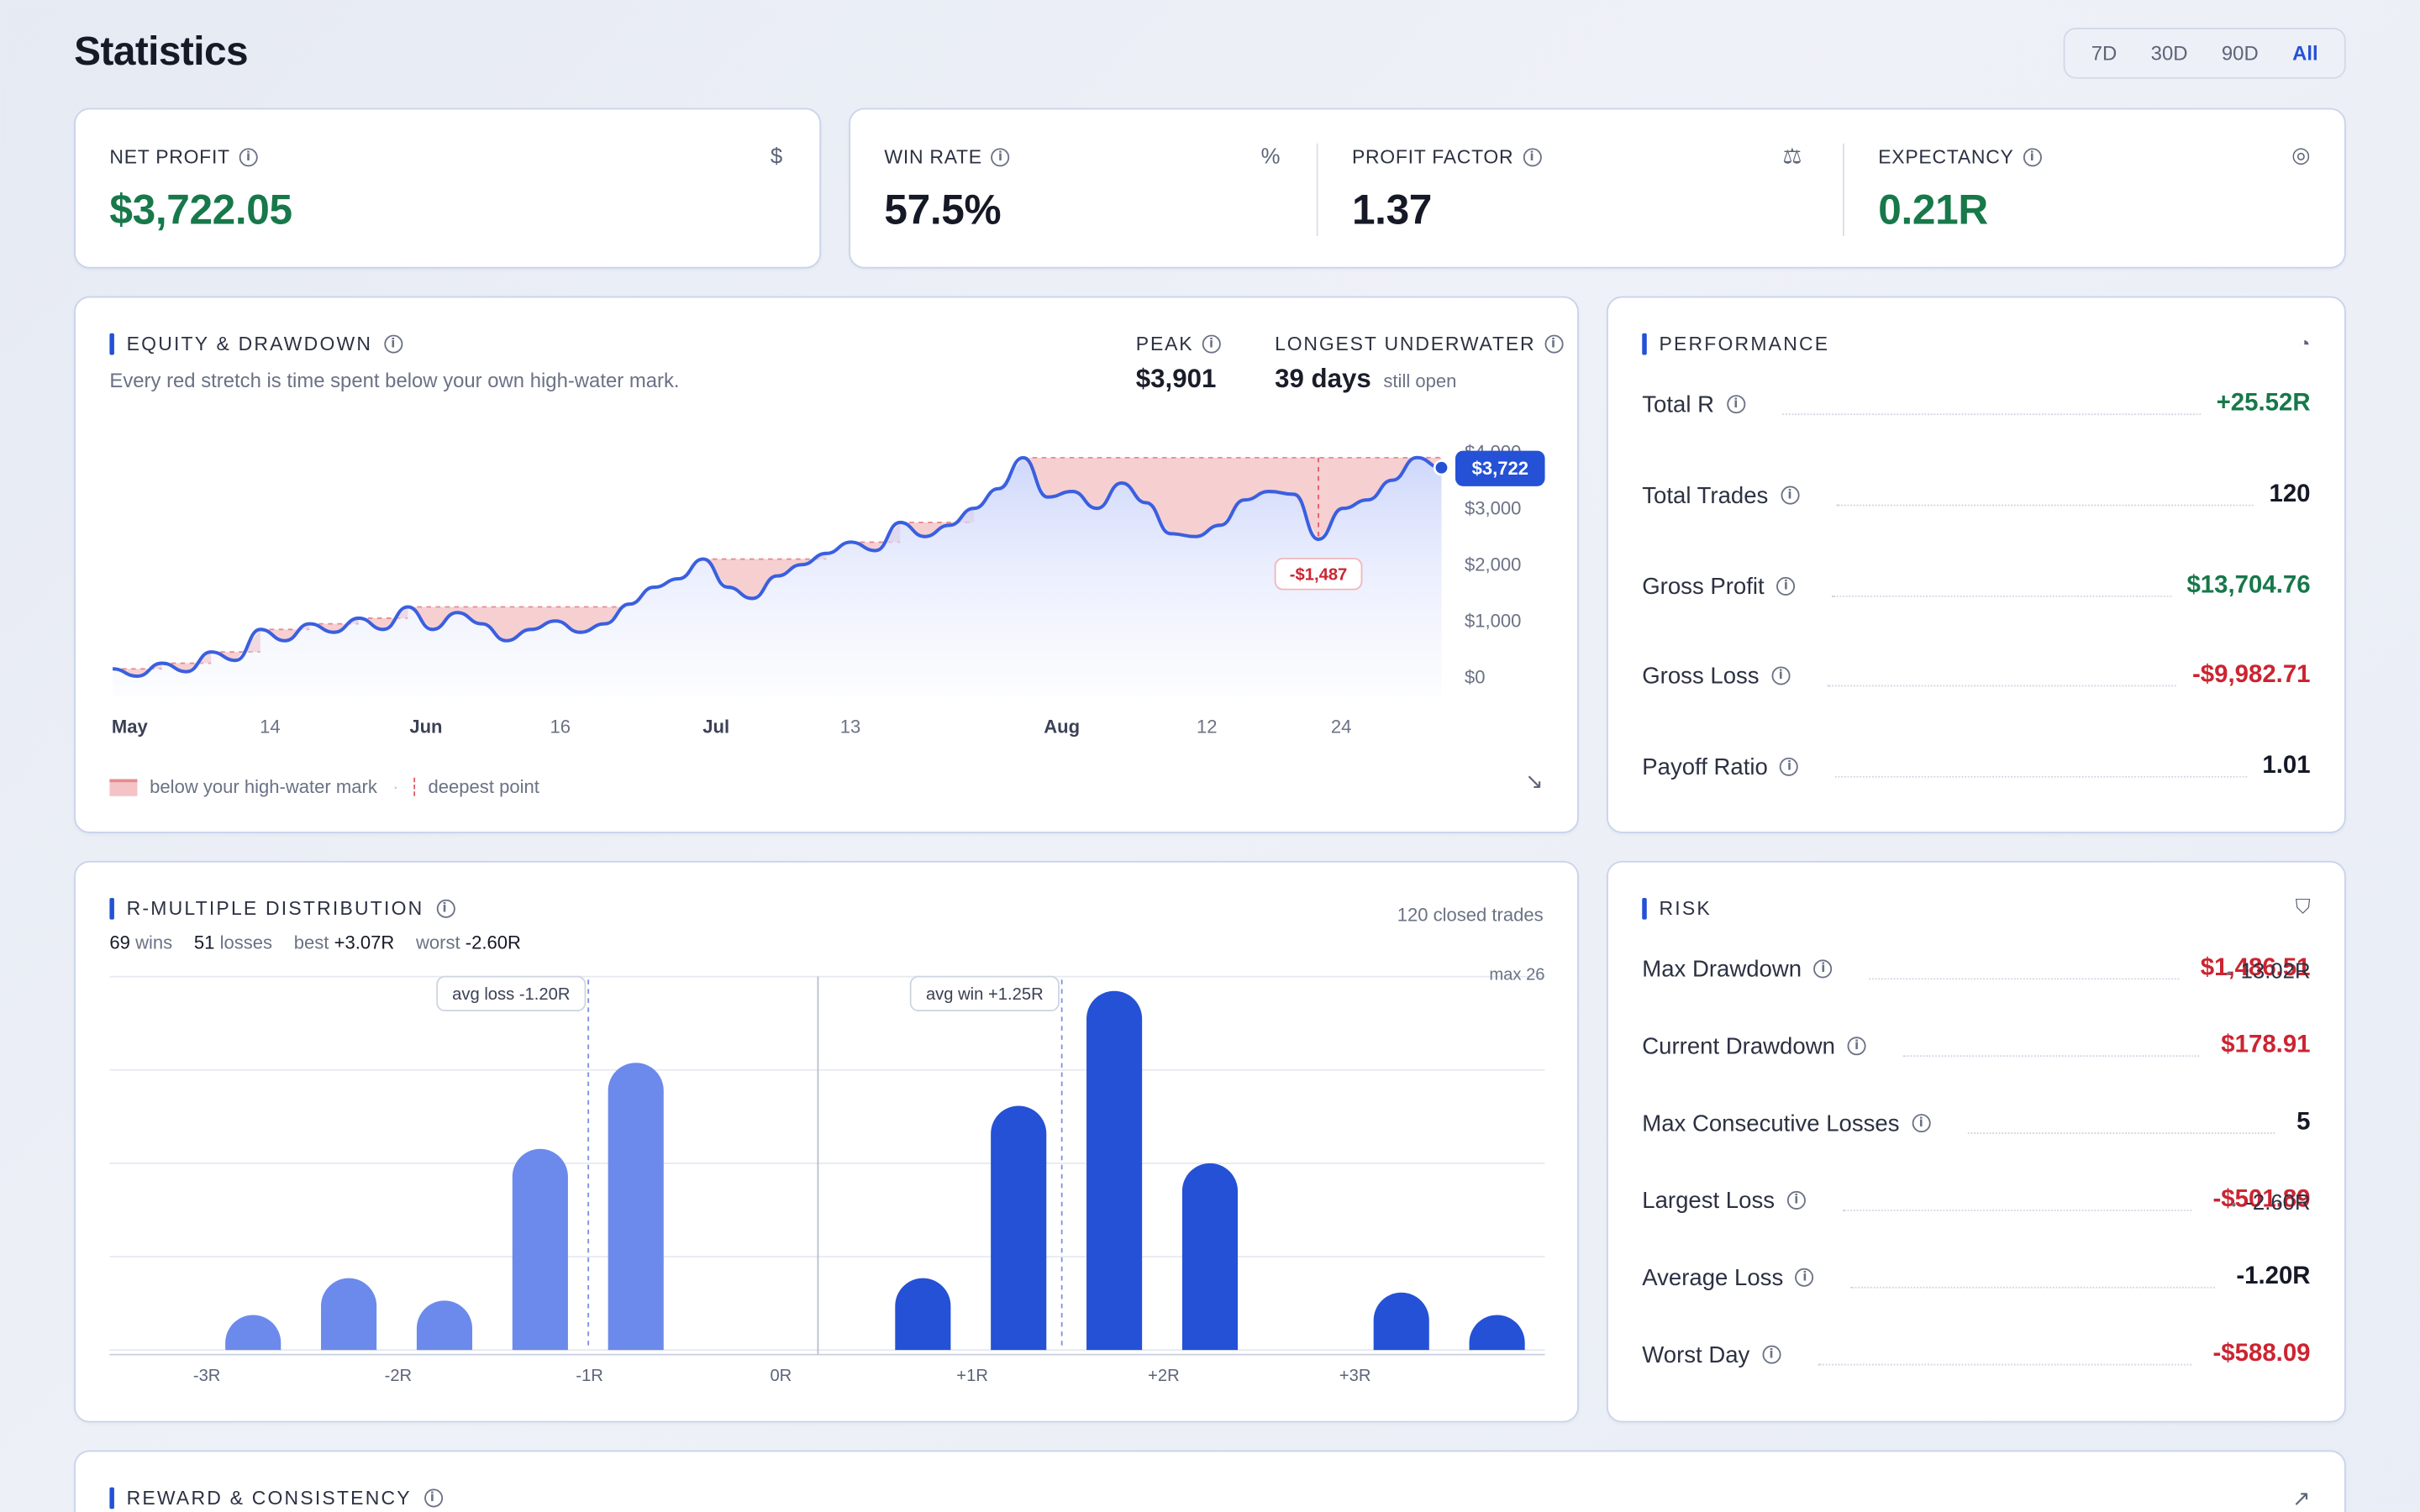  Describe the element at coordinates (263, 786) in the screenshot. I see `legend-below: below your high-water mark` at that location.